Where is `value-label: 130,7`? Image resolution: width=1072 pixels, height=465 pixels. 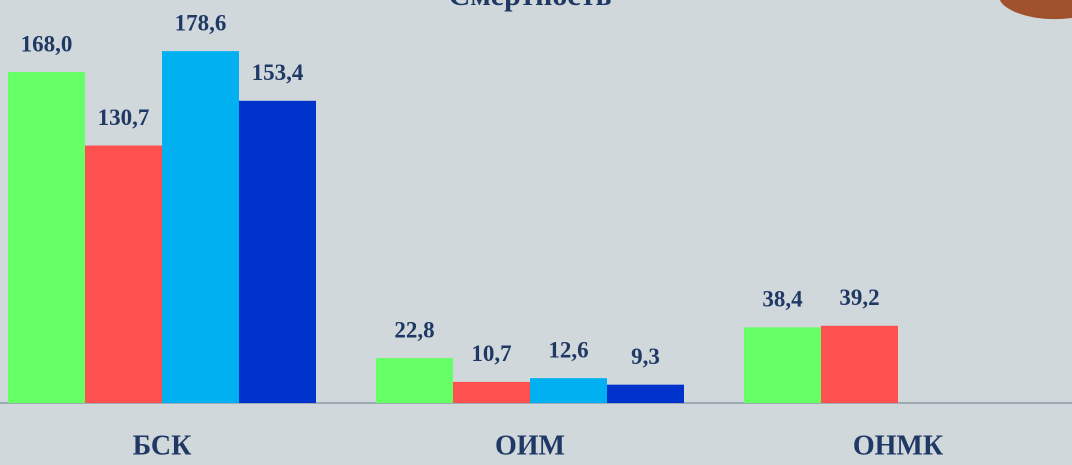
value-label: 130,7 is located at coordinates (124, 117).